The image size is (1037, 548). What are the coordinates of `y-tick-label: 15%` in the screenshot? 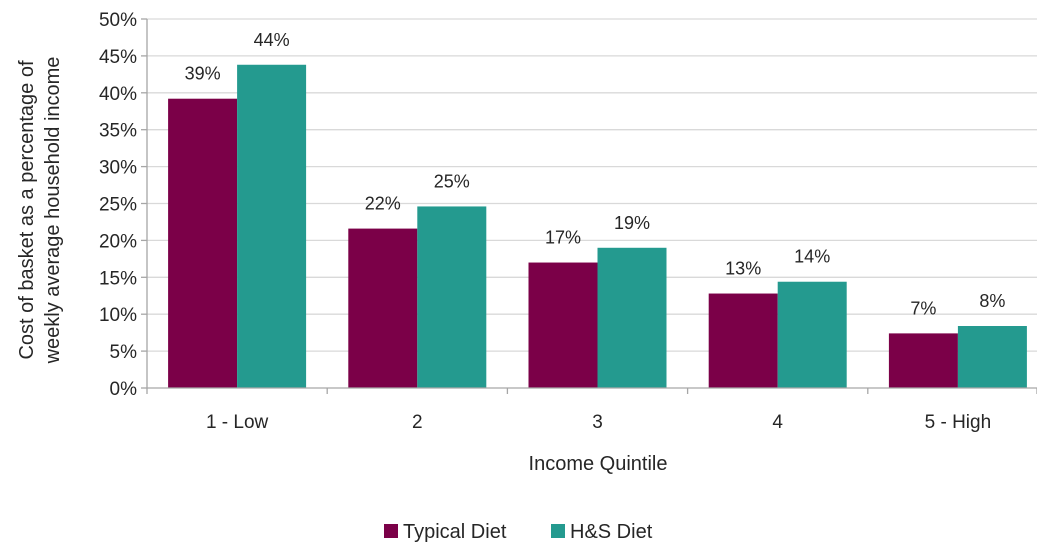 It's located at (118, 278).